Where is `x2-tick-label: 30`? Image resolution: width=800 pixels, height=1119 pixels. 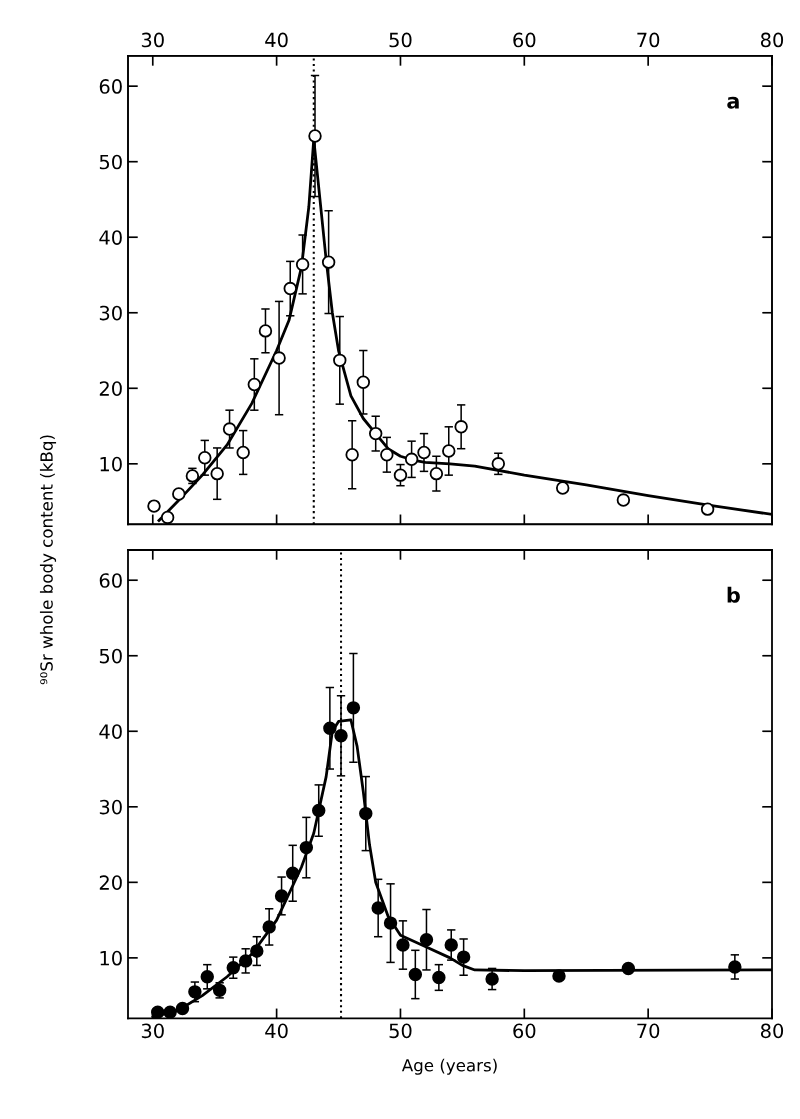
x2-tick-label: 30 is located at coordinates (152, 40).